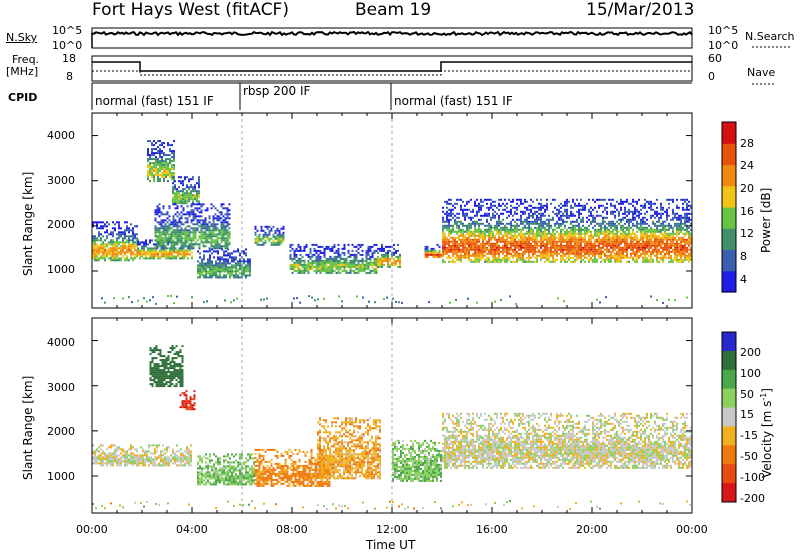 The height and width of the screenshot is (554, 800). What do you see at coordinates (277, 91) in the screenshot?
I see `mode-label-2: rbsp 200 IF` at bounding box center [277, 91].